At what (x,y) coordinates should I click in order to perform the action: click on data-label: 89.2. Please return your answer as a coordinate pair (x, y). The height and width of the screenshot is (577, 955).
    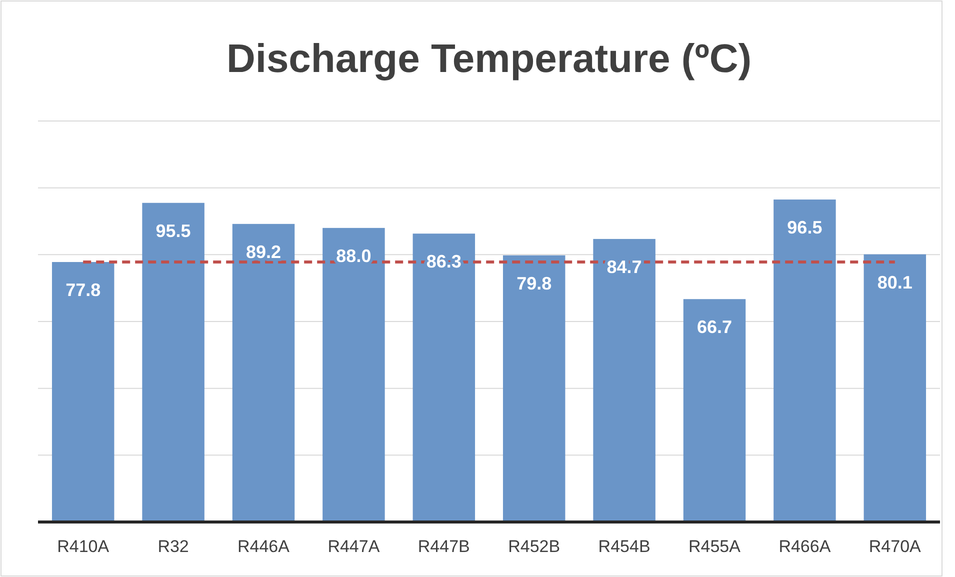
    Looking at the image, I should click on (264, 252).